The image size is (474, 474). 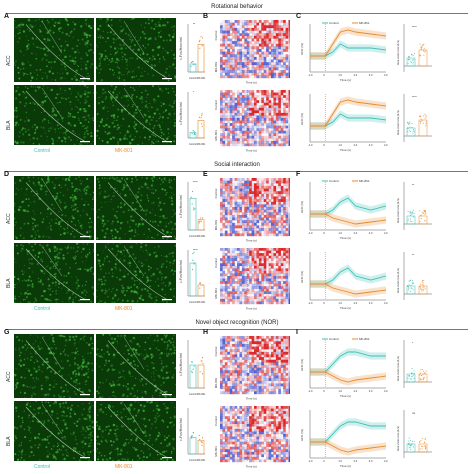 I want to click on micrograph-acc-control, so click(x=54, y=50).